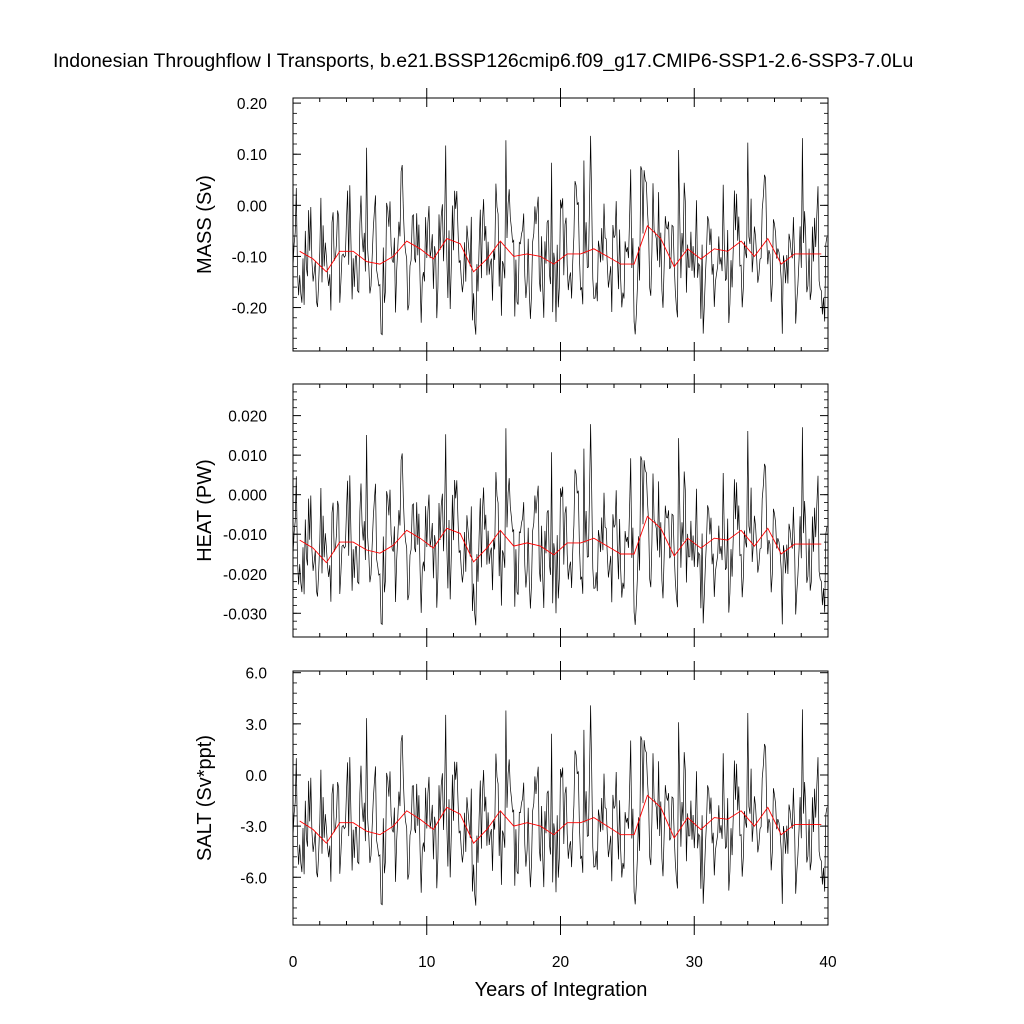  Describe the element at coordinates (828, 962) in the screenshot. I see `x-tick-label: 40` at that location.